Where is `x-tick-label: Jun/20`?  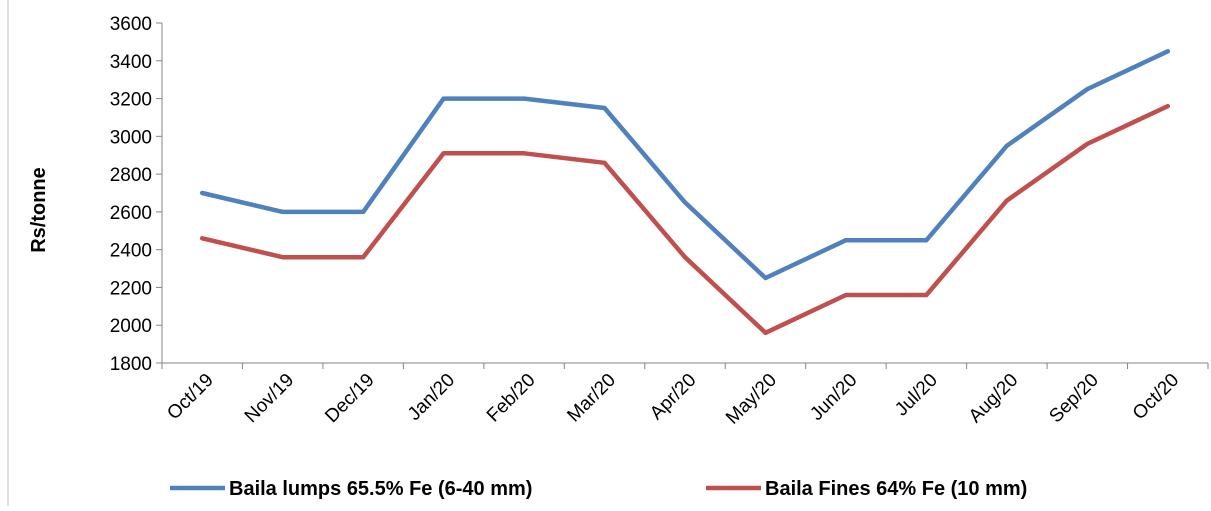 x-tick-label: Jun/20 is located at coordinates (833, 397).